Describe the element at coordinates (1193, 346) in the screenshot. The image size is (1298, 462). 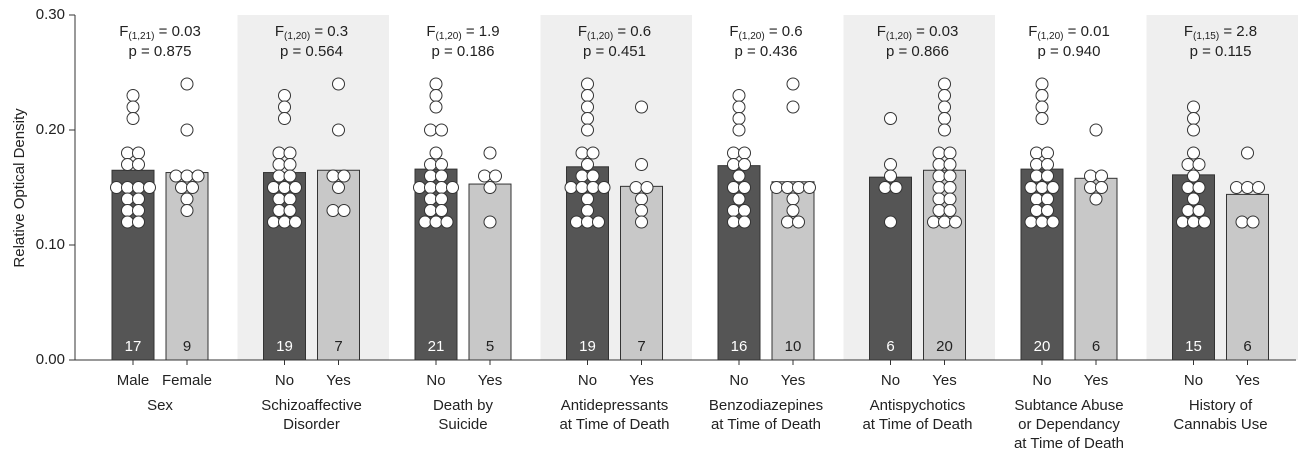
I see `count-label: 15` at that location.